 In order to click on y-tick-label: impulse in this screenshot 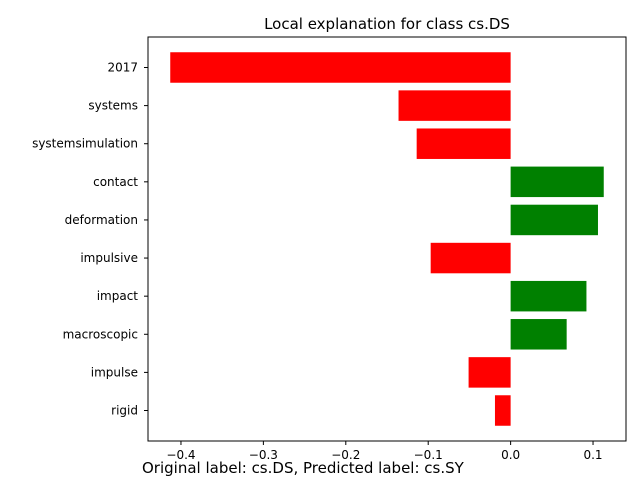, I will do `click(114, 372)`.